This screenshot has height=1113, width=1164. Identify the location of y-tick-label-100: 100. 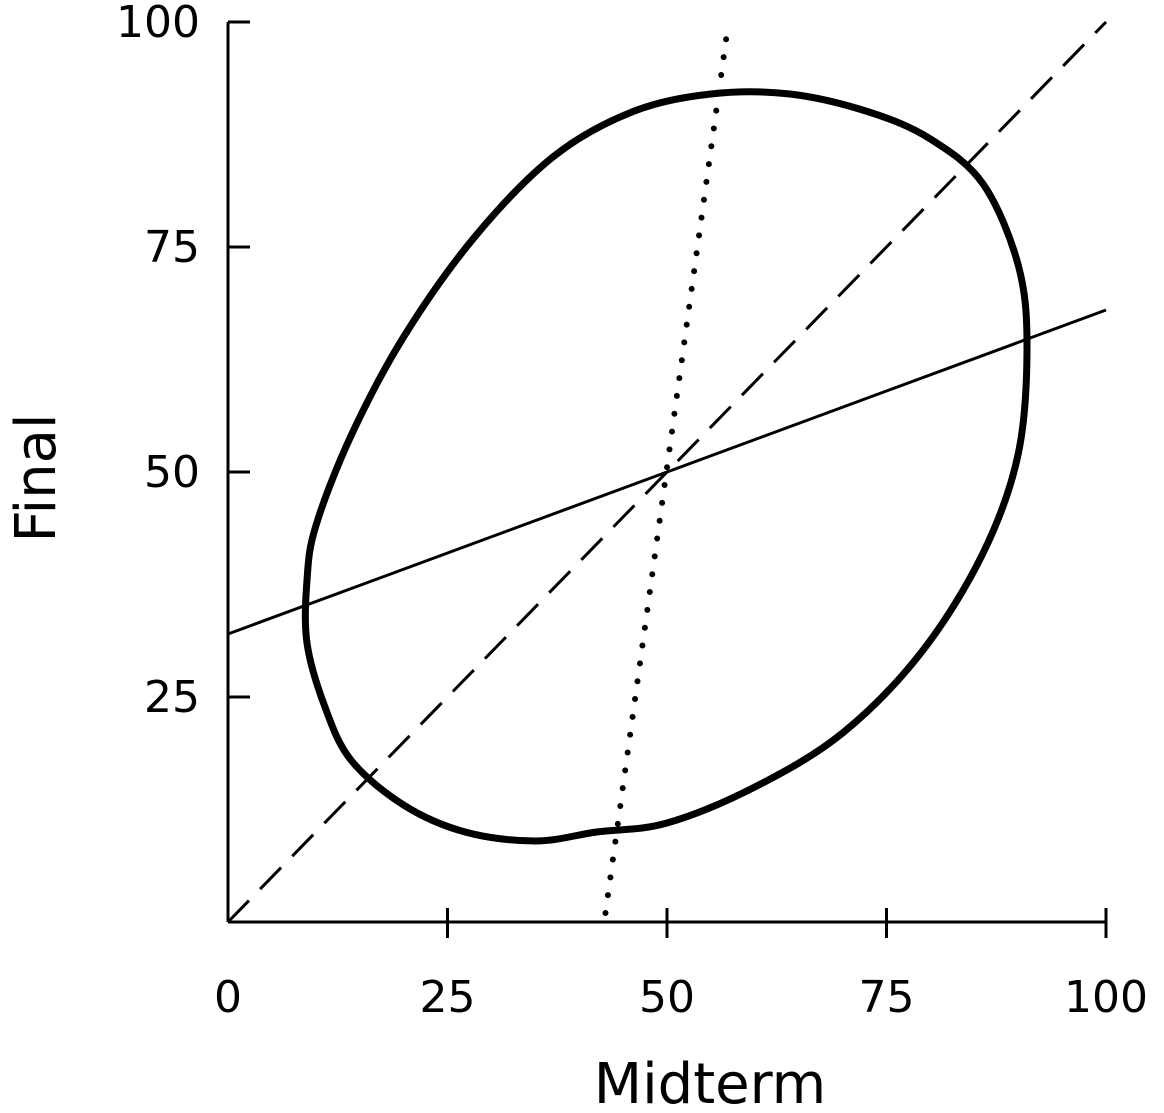
(158, 24).